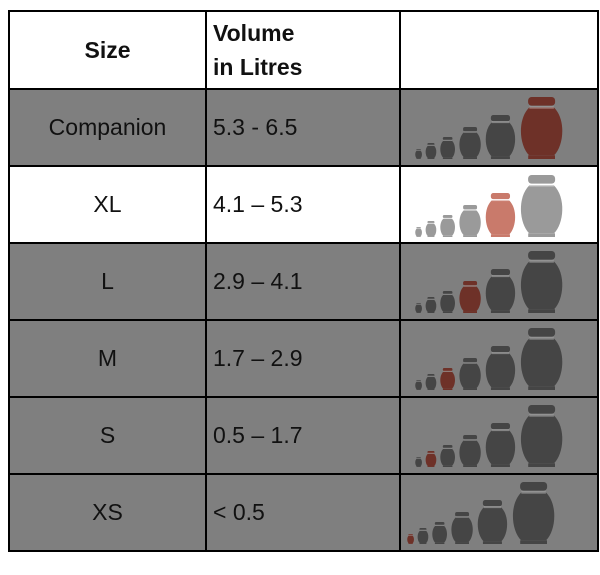  I want to click on volume-cell: 4.1 – 5.3, so click(303, 204).